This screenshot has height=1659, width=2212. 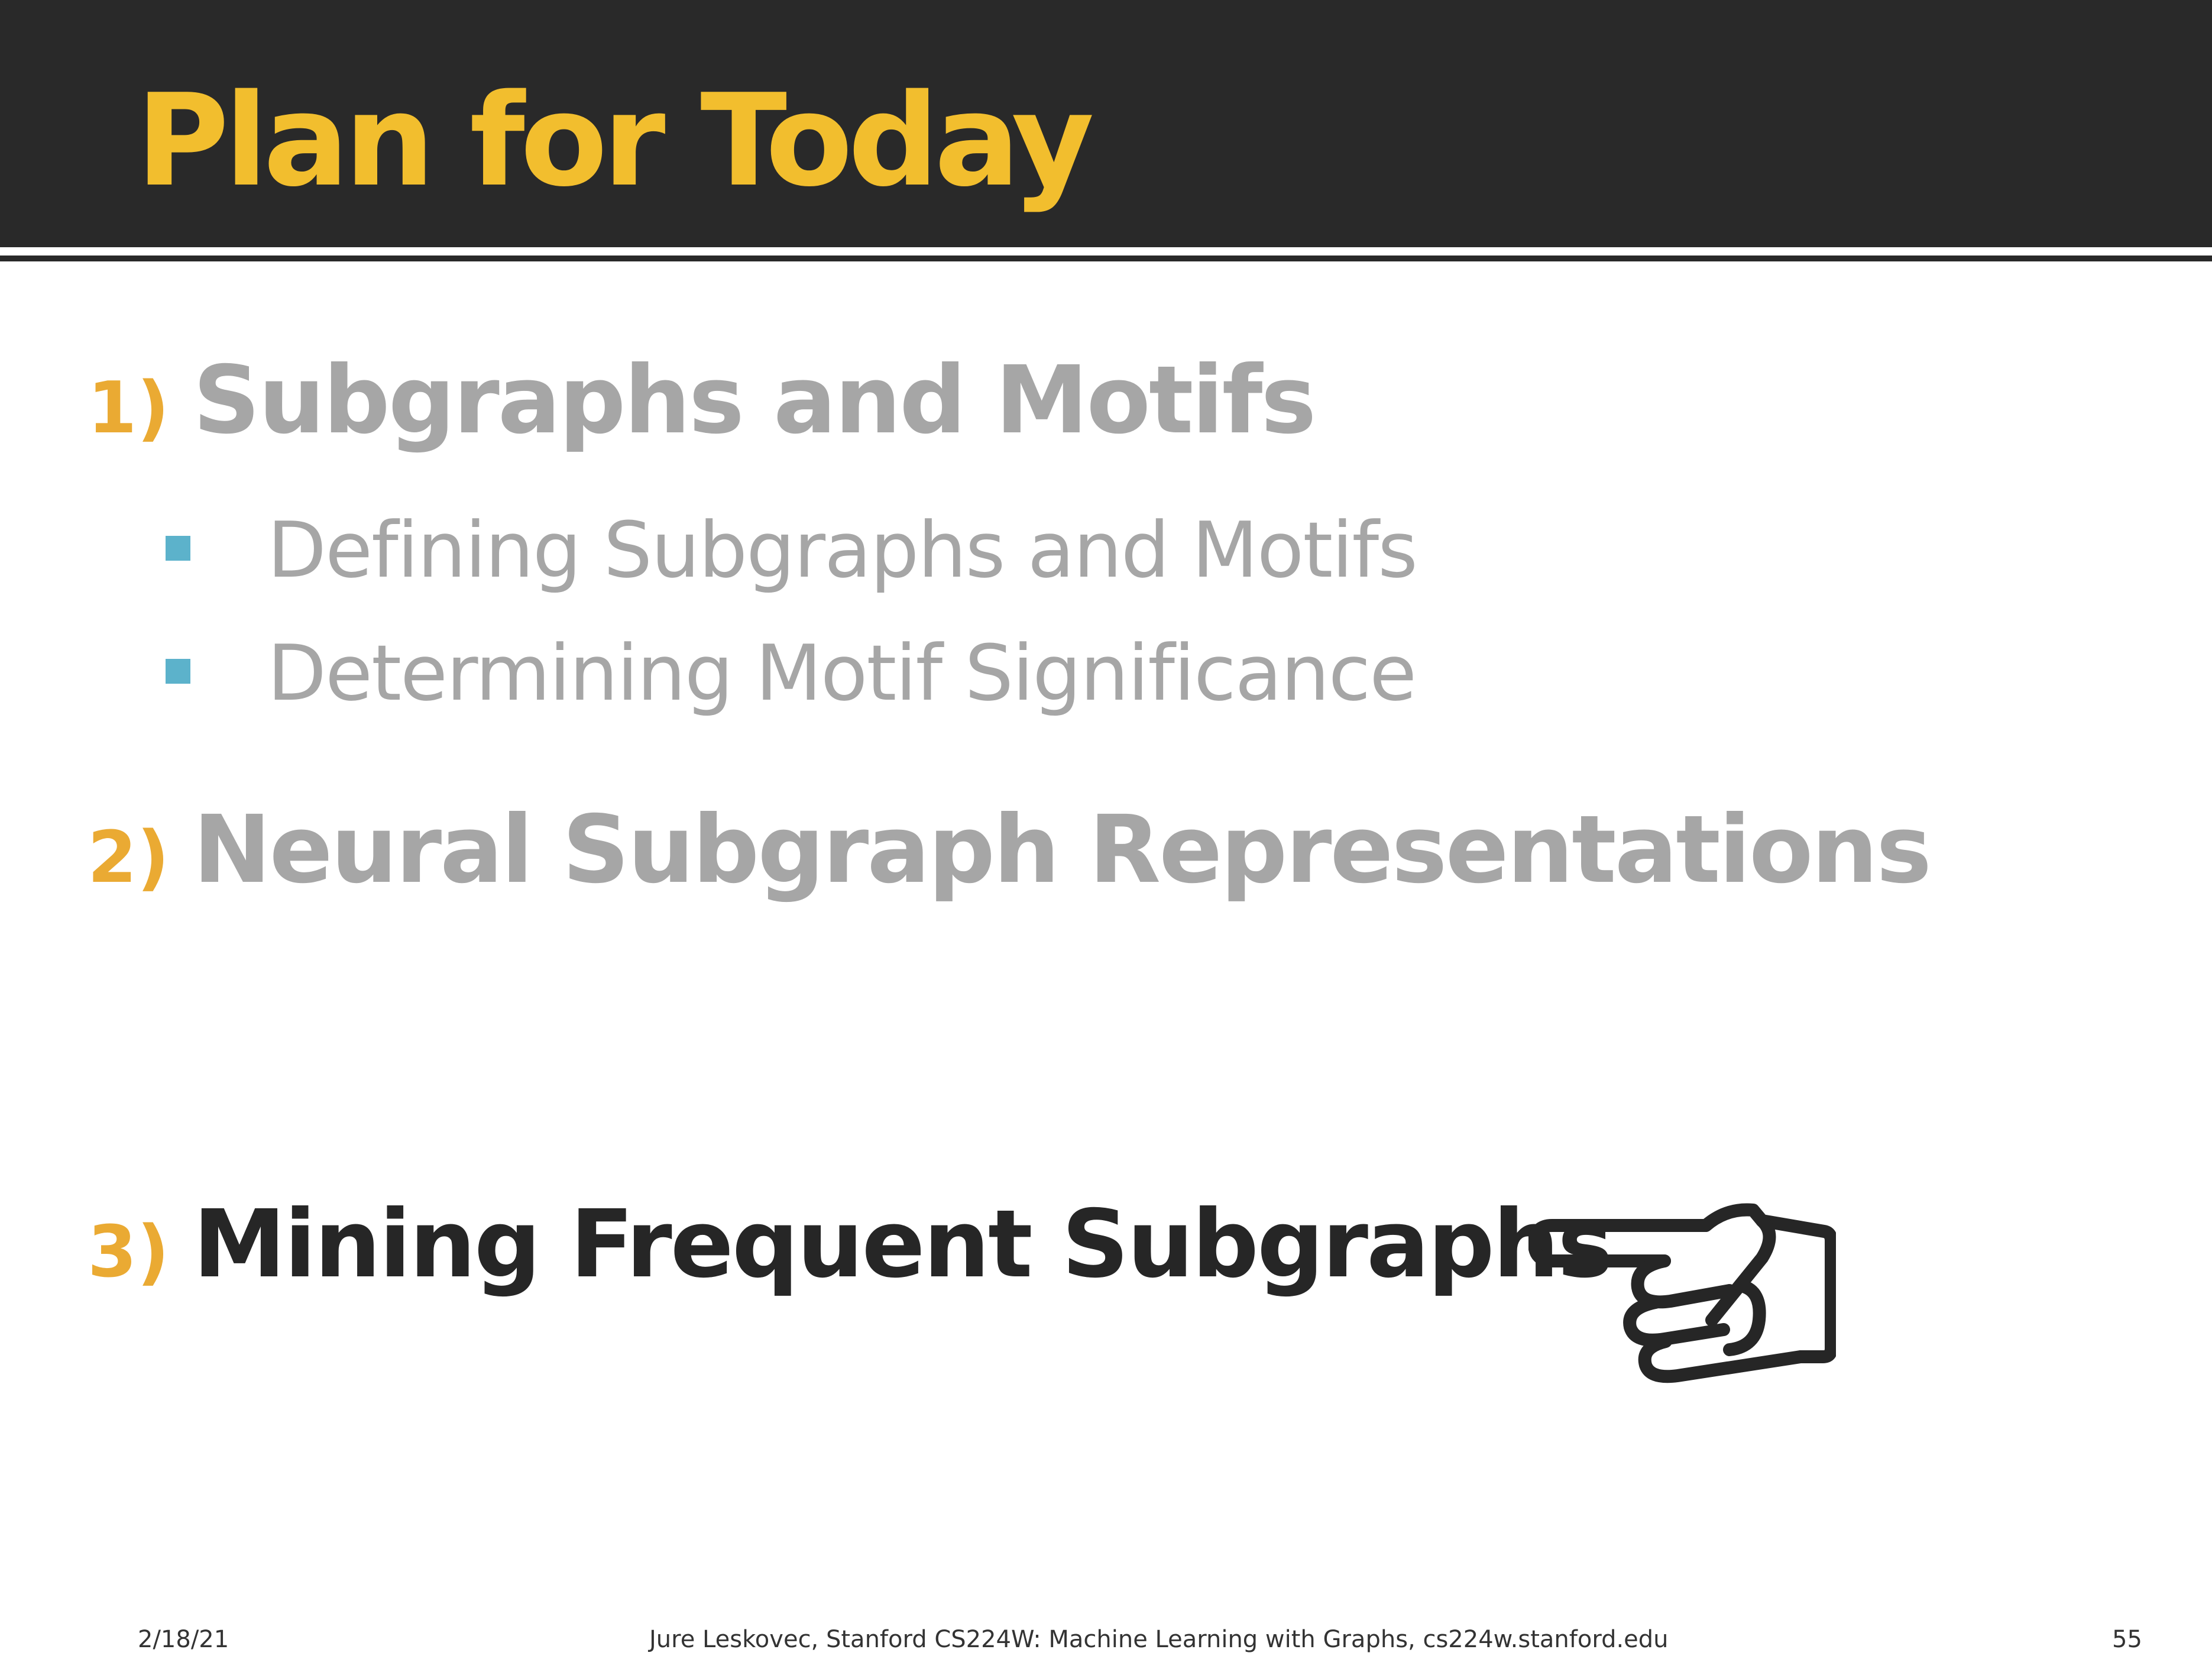 I want to click on section-2: 2) Neural Subgraph Representations, so click(x=1010, y=849).